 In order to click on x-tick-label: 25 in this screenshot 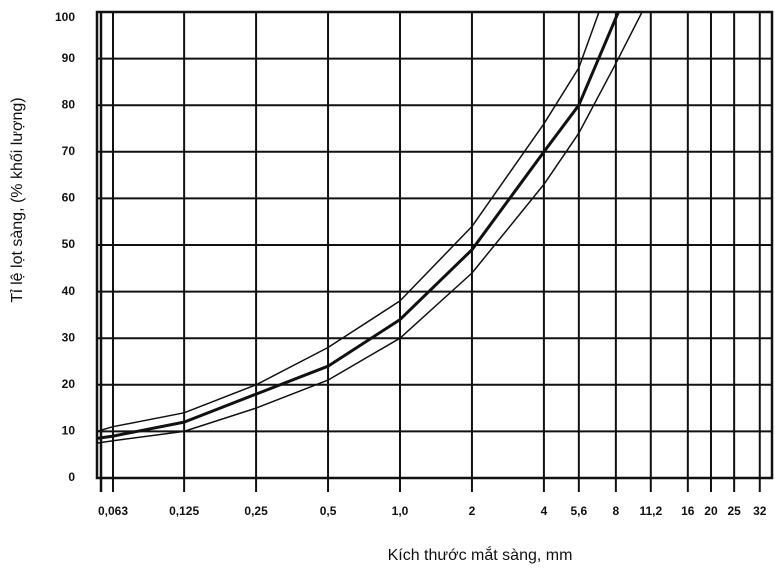, I will do `click(734, 511)`.